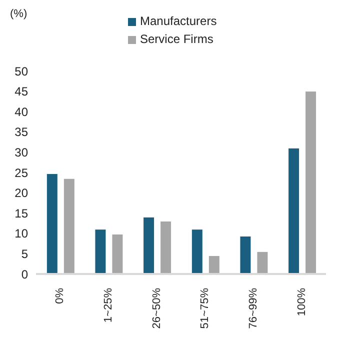 This screenshot has height=338, width=338. I want to click on y-tick-label: 5, so click(24, 253).